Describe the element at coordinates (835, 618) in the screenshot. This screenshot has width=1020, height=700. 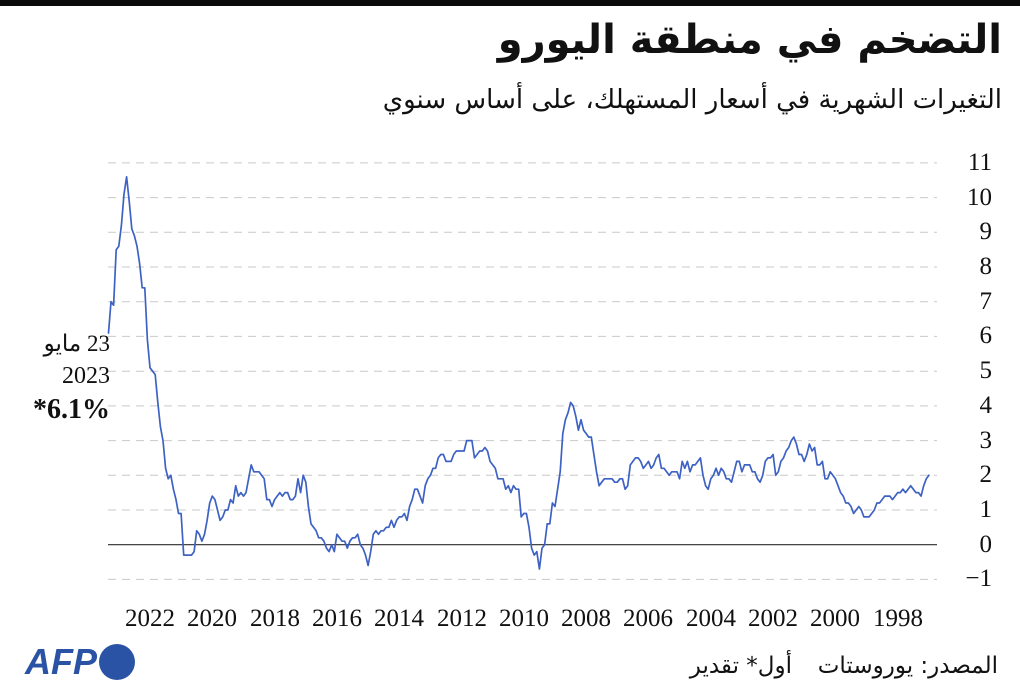
I see `x-tick-label: 2000` at that location.